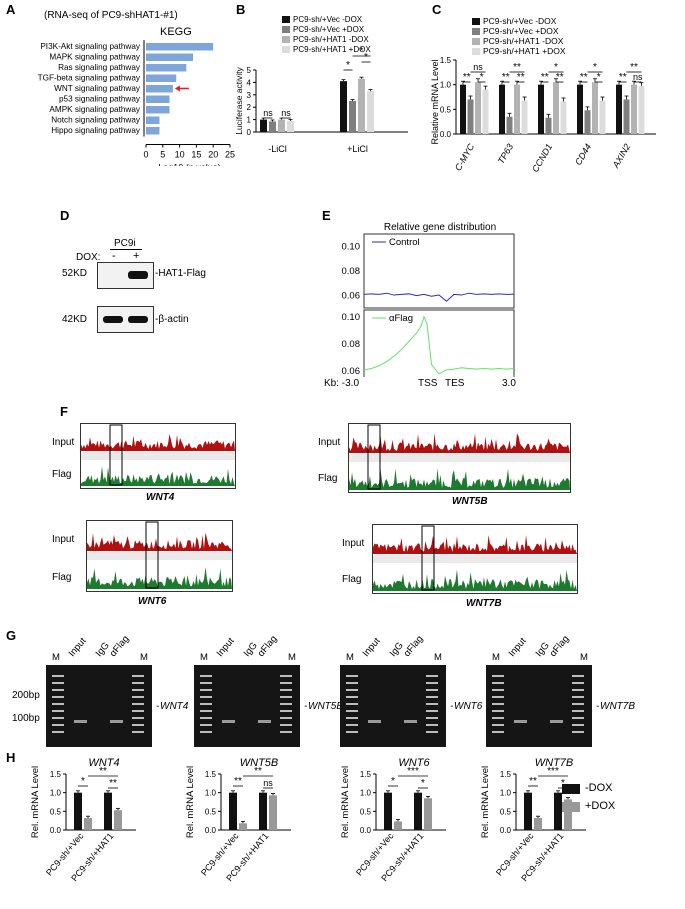  Describe the element at coordinates (414, 763) in the screenshot. I see `chart-gene-title: WNT6` at that location.